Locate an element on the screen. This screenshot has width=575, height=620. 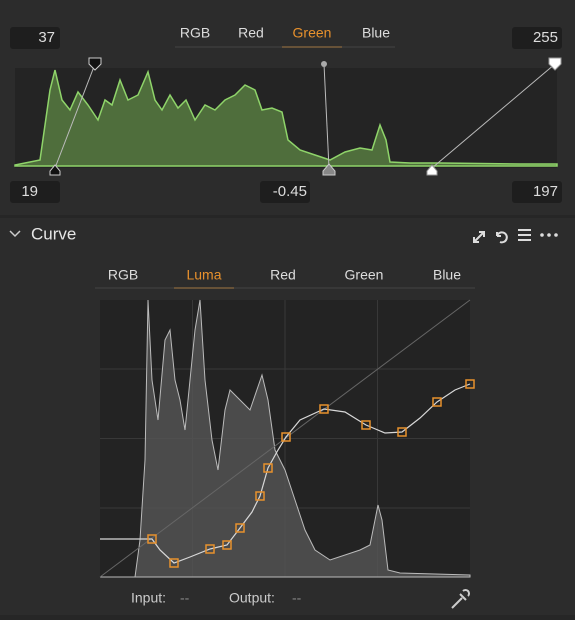
eyedropper-icon is located at coordinates (461, 598).